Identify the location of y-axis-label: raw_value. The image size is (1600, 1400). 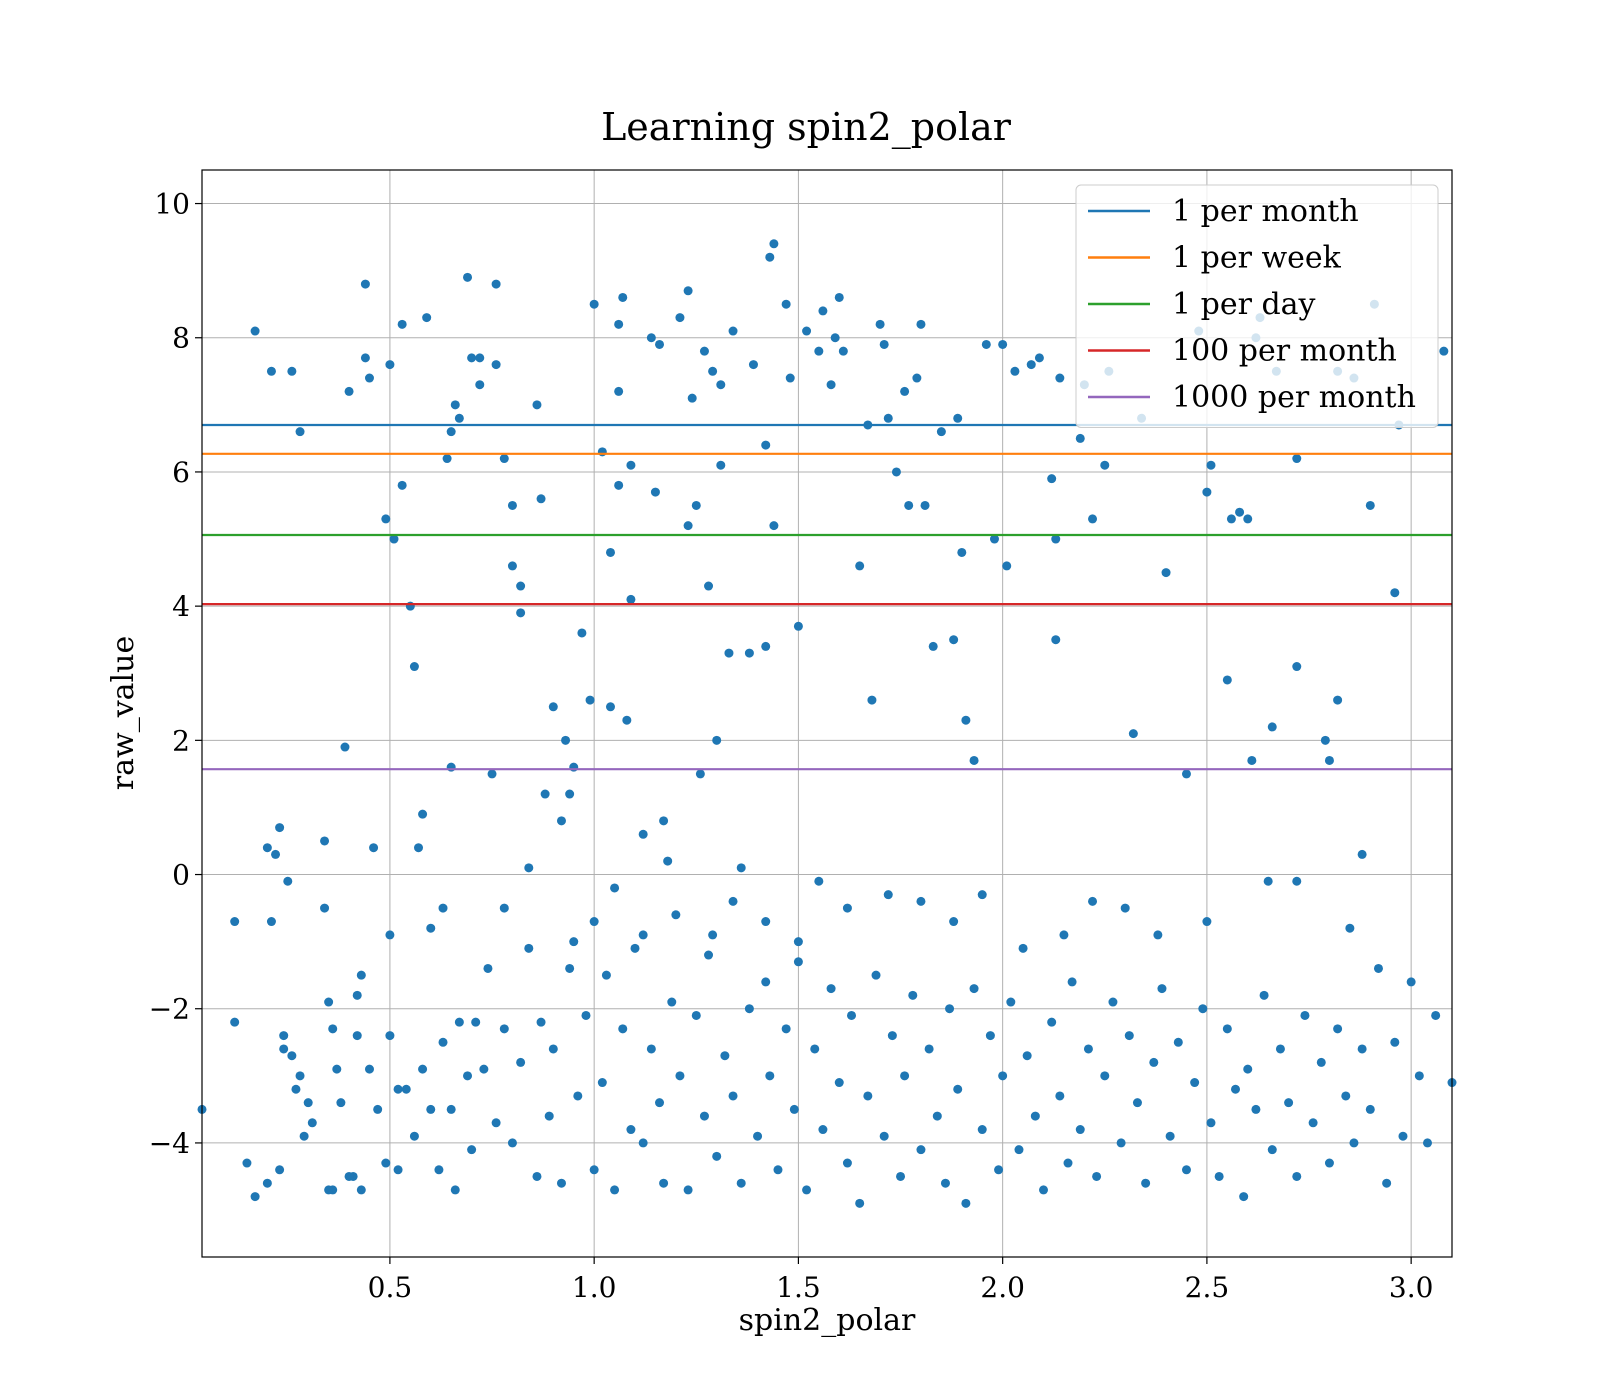
(123, 713).